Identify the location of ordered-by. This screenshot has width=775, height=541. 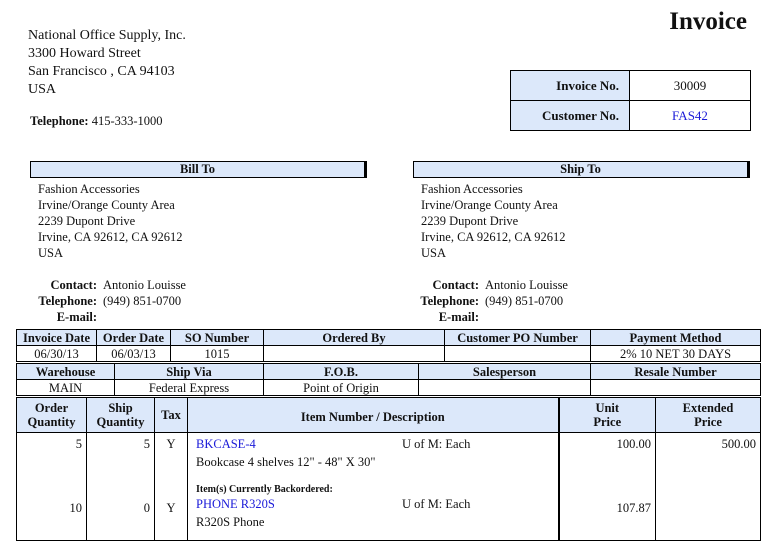
(354, 353).